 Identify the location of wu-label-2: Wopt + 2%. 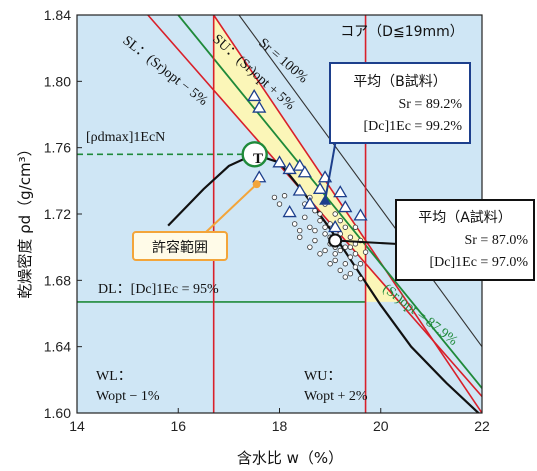
(336, 396).